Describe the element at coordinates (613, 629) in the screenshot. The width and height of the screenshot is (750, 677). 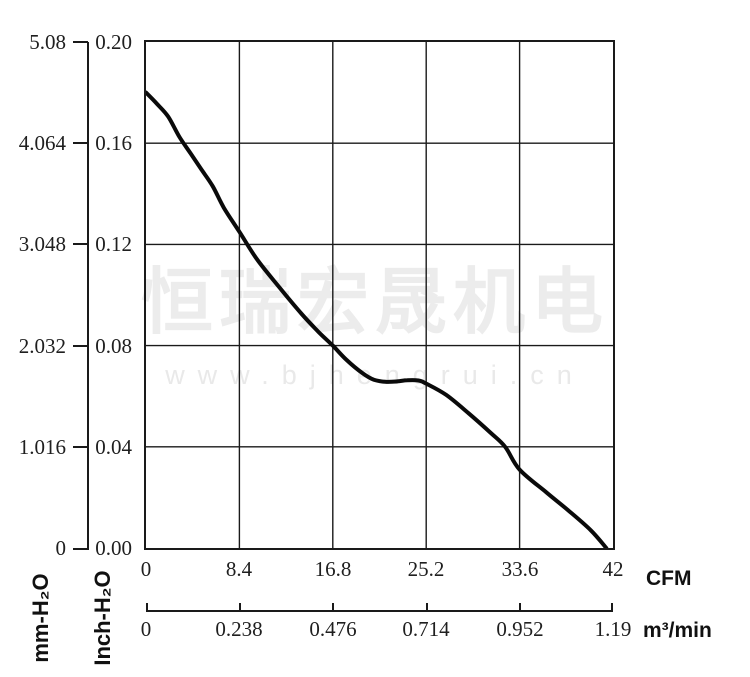
I see `m3min-tick-label: 1.19` at that location.